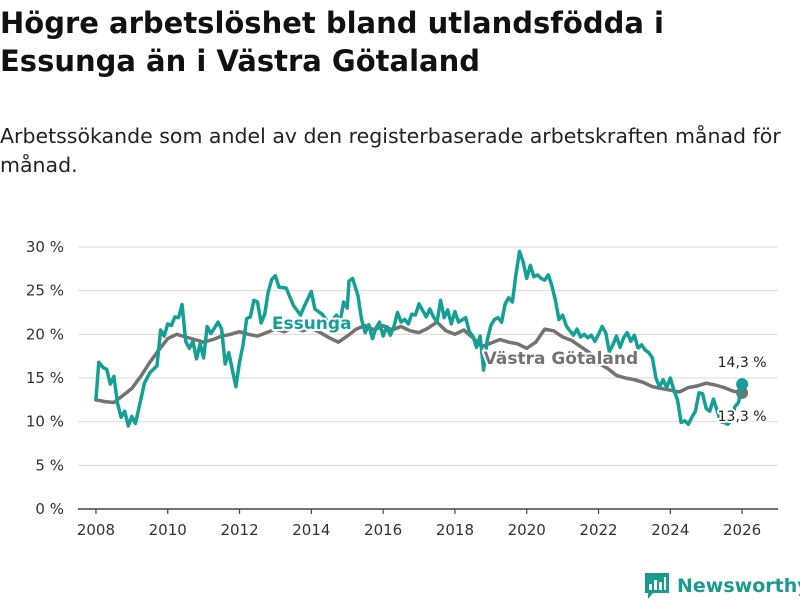 This screenshot has height=601, width=800. I want to click on x-tick-label: 2016, so click(383, 530).